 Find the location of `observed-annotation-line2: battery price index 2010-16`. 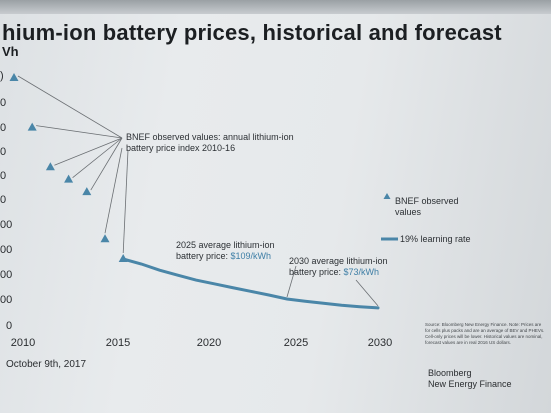

observed-annotation-line2: battery price index 2010-16 is located at coordinates (181, 148).